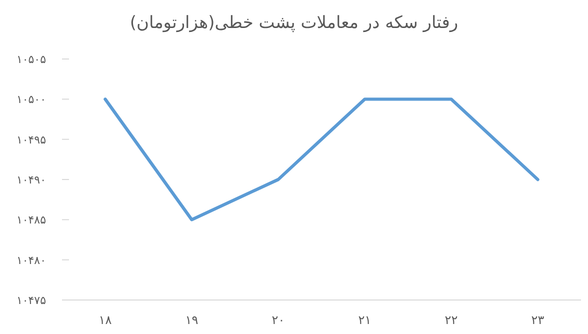  What do you see at coordinates (31, 180) in the screenshot?
I see `y-tick-label: ۱۰۴۹۰` at bounding box center [31, 180].